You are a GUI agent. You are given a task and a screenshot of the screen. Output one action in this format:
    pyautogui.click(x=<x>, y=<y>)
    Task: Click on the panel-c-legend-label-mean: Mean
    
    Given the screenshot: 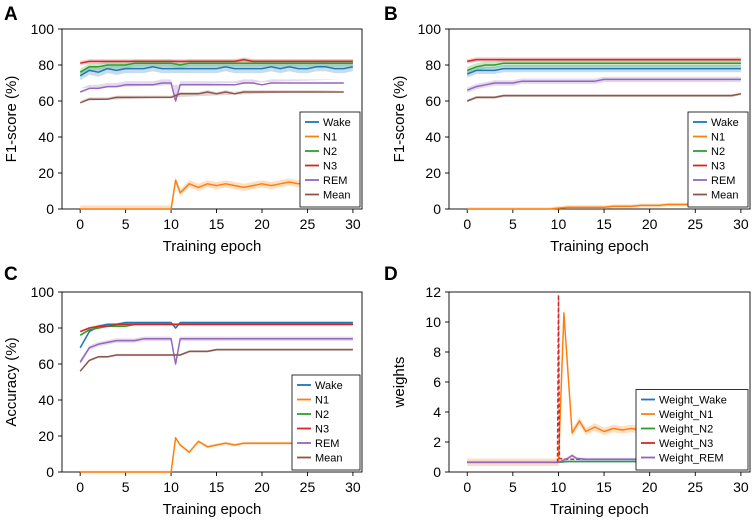 What is the action you would take?
    pyautogui.click(x=329, y=459)
    